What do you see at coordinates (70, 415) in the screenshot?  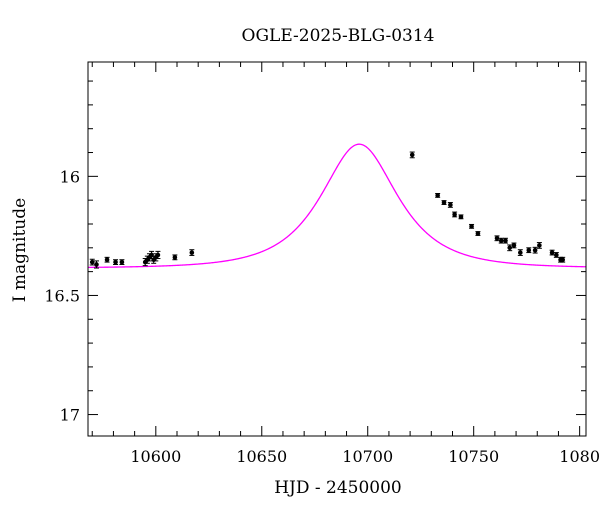 I see `y-tick-label: 17` at bounding box center [70, 415].